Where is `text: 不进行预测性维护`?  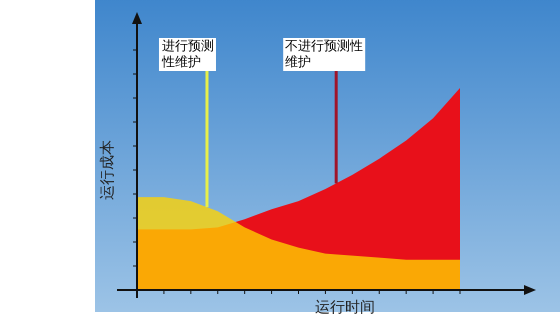
text: 不进行预测性维护 is located at coordinates (324, 54).